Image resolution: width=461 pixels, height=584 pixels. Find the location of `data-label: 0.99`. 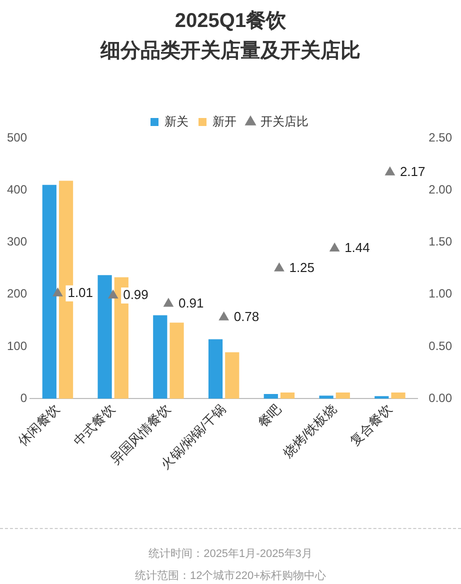

data-label: 0.99 is located at coordinates (135, 294).